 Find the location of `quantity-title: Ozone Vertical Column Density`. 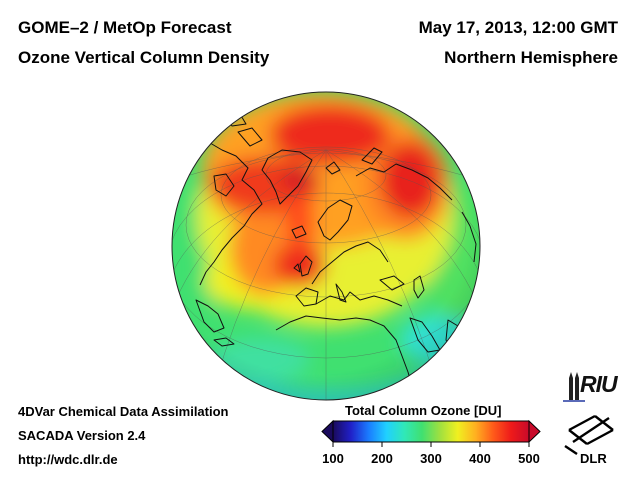

quantity-title: Ozone Vertical Column Density is located at coordinates (144, 57).